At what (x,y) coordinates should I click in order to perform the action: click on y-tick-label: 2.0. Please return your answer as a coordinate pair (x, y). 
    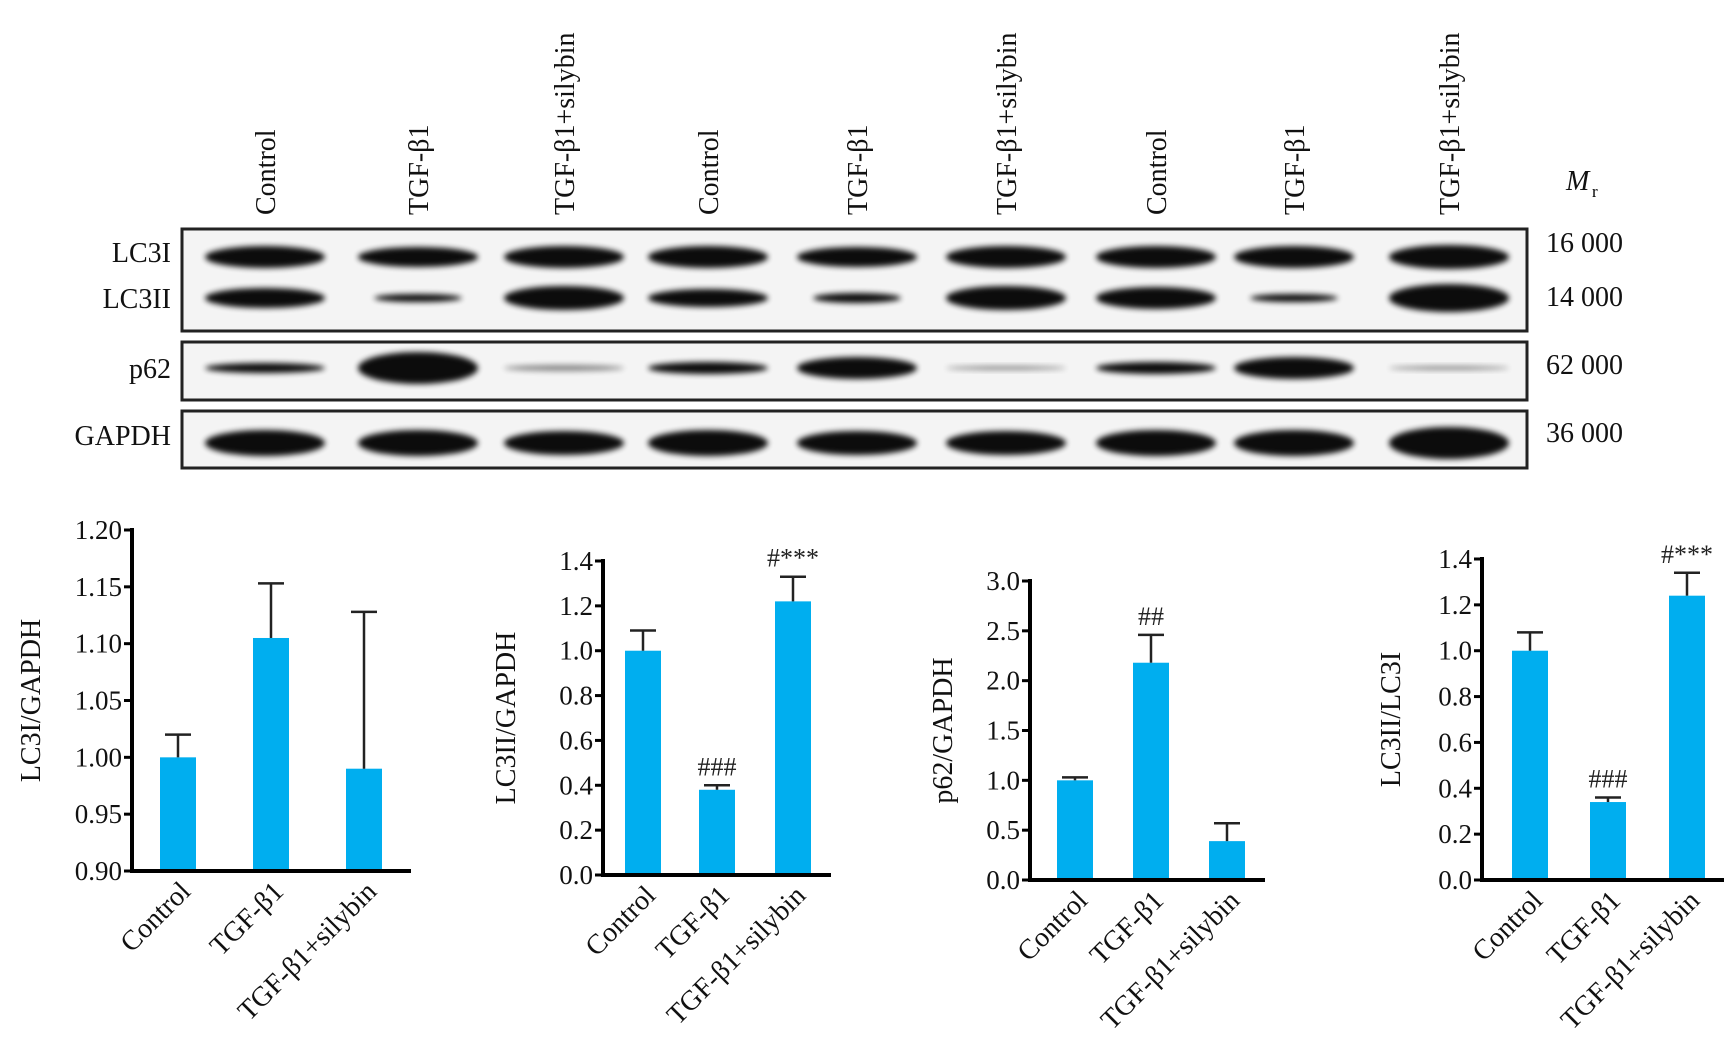
    Looking at the image, I should click on (1003, 681).